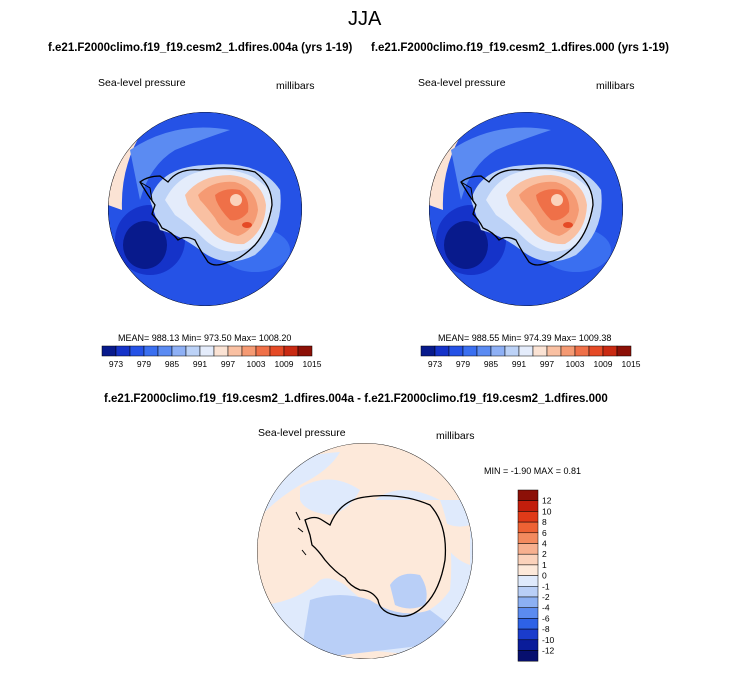  I want to click on left-colorbar-tick-label: 991, so click(200, 364).